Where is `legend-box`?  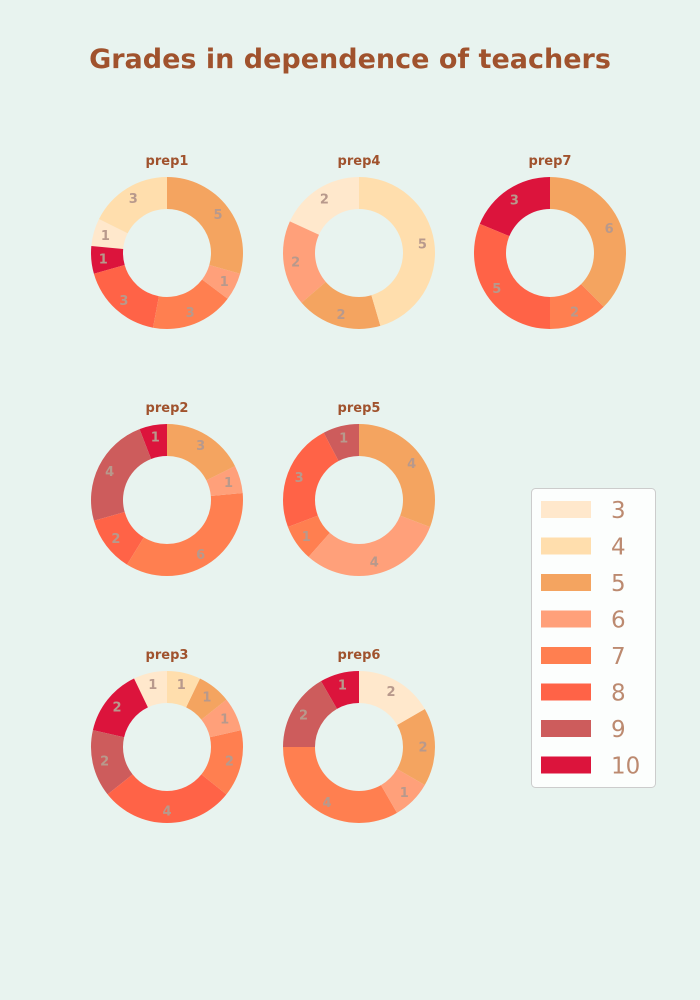 legend-box is located at coordinates (593, 638).